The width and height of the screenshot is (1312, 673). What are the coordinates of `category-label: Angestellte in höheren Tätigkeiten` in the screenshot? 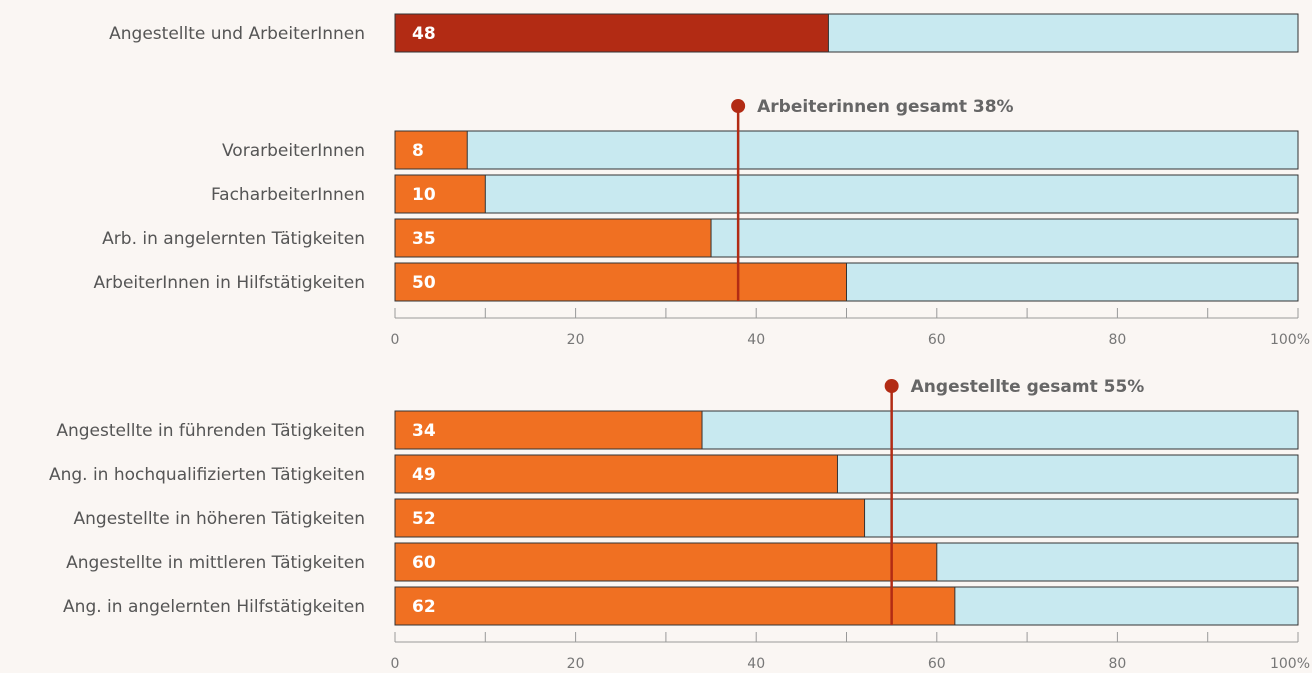 It's located at (220, 519).